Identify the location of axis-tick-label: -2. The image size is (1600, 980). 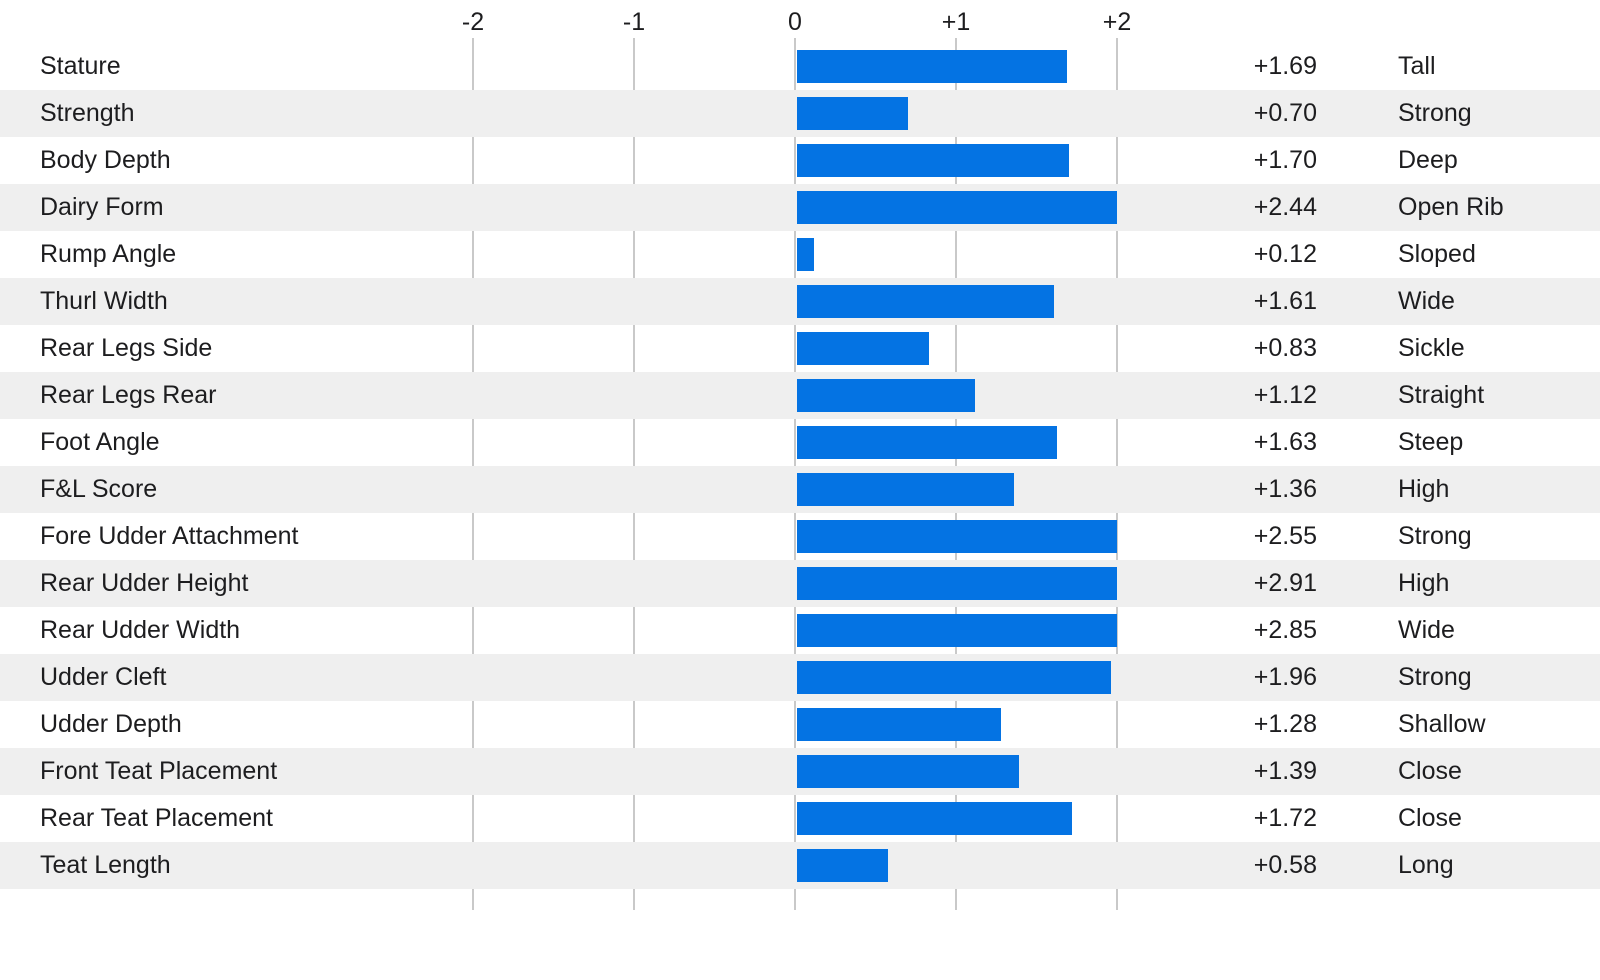
(473, 22).